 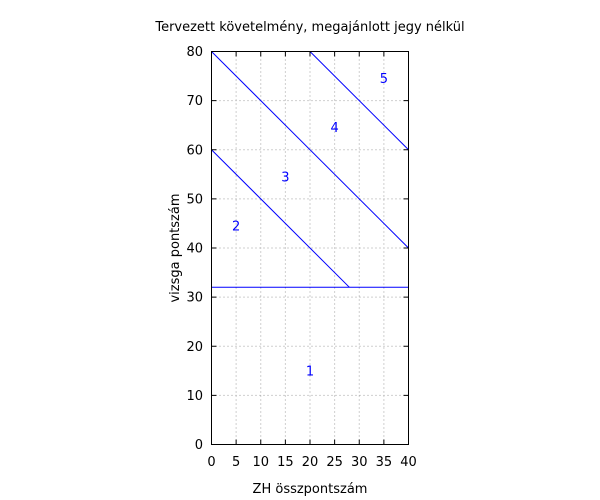 I want to click on x-tick-label: 20, so click(x=310, y=462).